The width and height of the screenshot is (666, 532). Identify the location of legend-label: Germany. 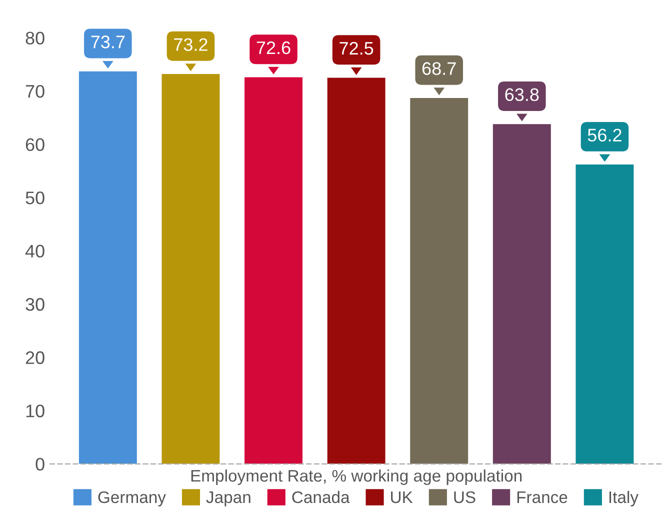
(132, 498).